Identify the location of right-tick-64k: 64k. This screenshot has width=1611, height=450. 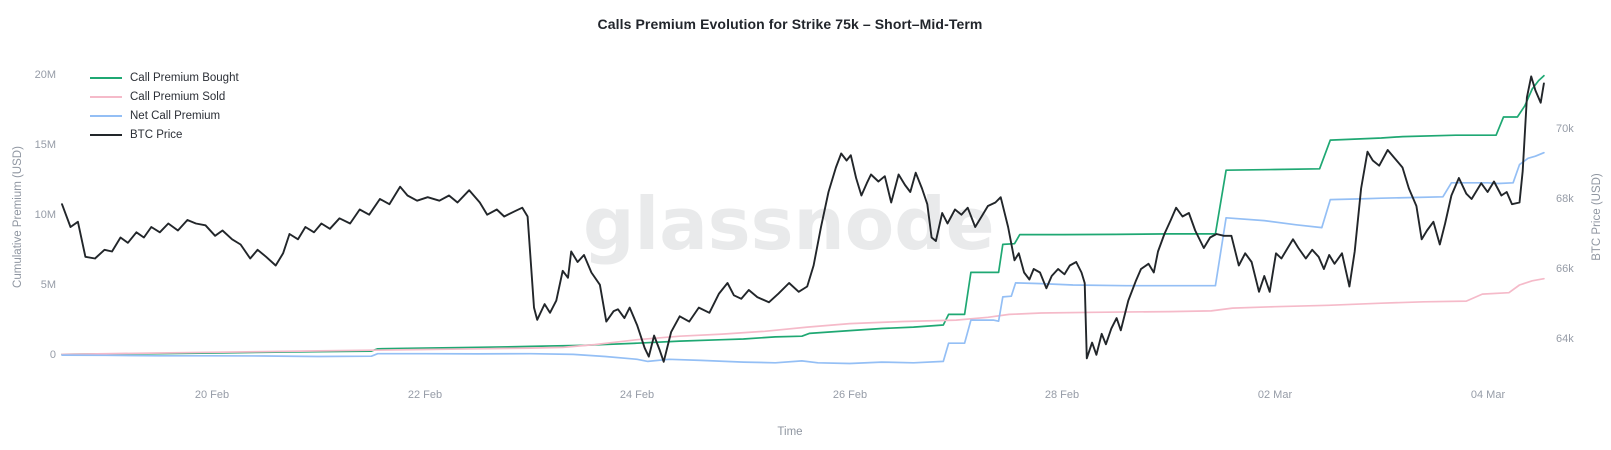
(1565, 339).